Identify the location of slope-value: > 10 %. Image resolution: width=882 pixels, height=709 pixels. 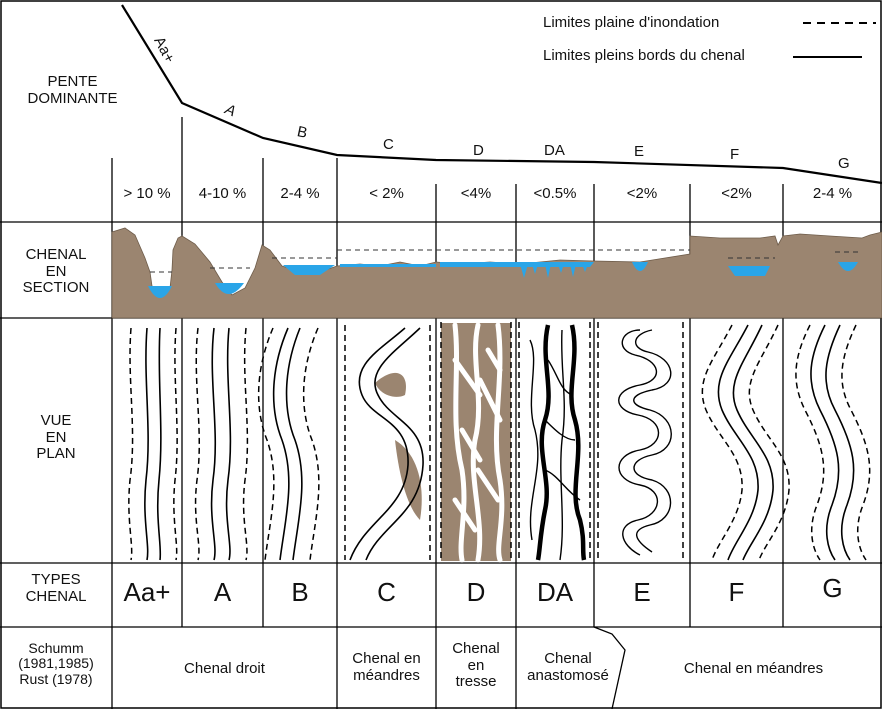
(147, 193).